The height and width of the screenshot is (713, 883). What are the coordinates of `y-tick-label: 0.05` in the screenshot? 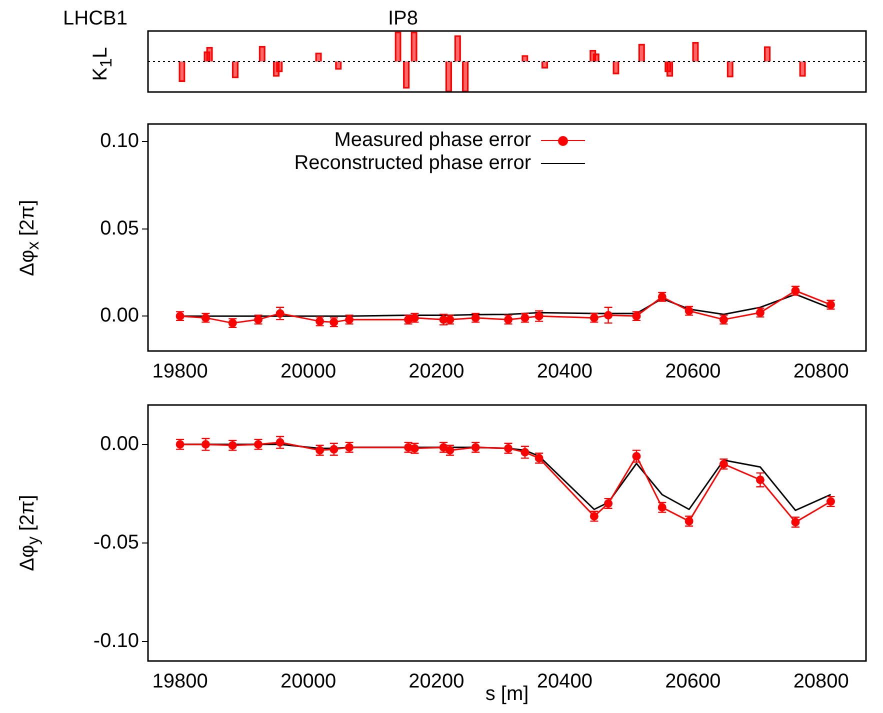 It's located at (119, 228).